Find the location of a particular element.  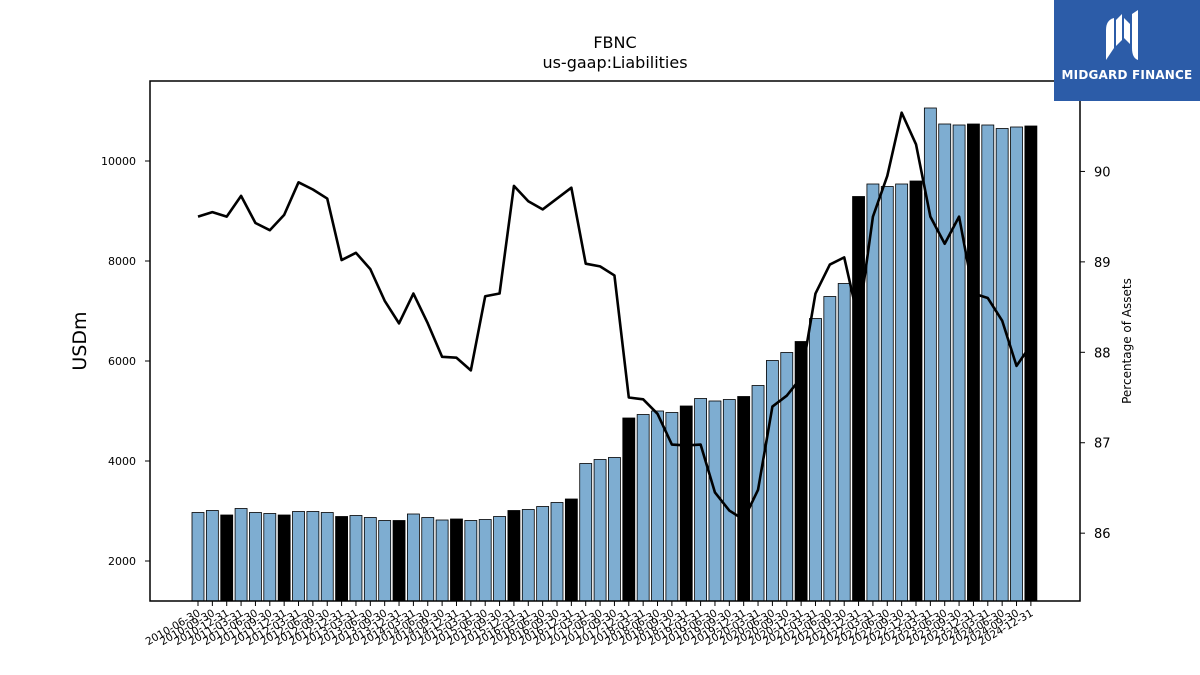

y2-ticks-group: 86 87 88 89 90 is located at coordinates (1095, 353).